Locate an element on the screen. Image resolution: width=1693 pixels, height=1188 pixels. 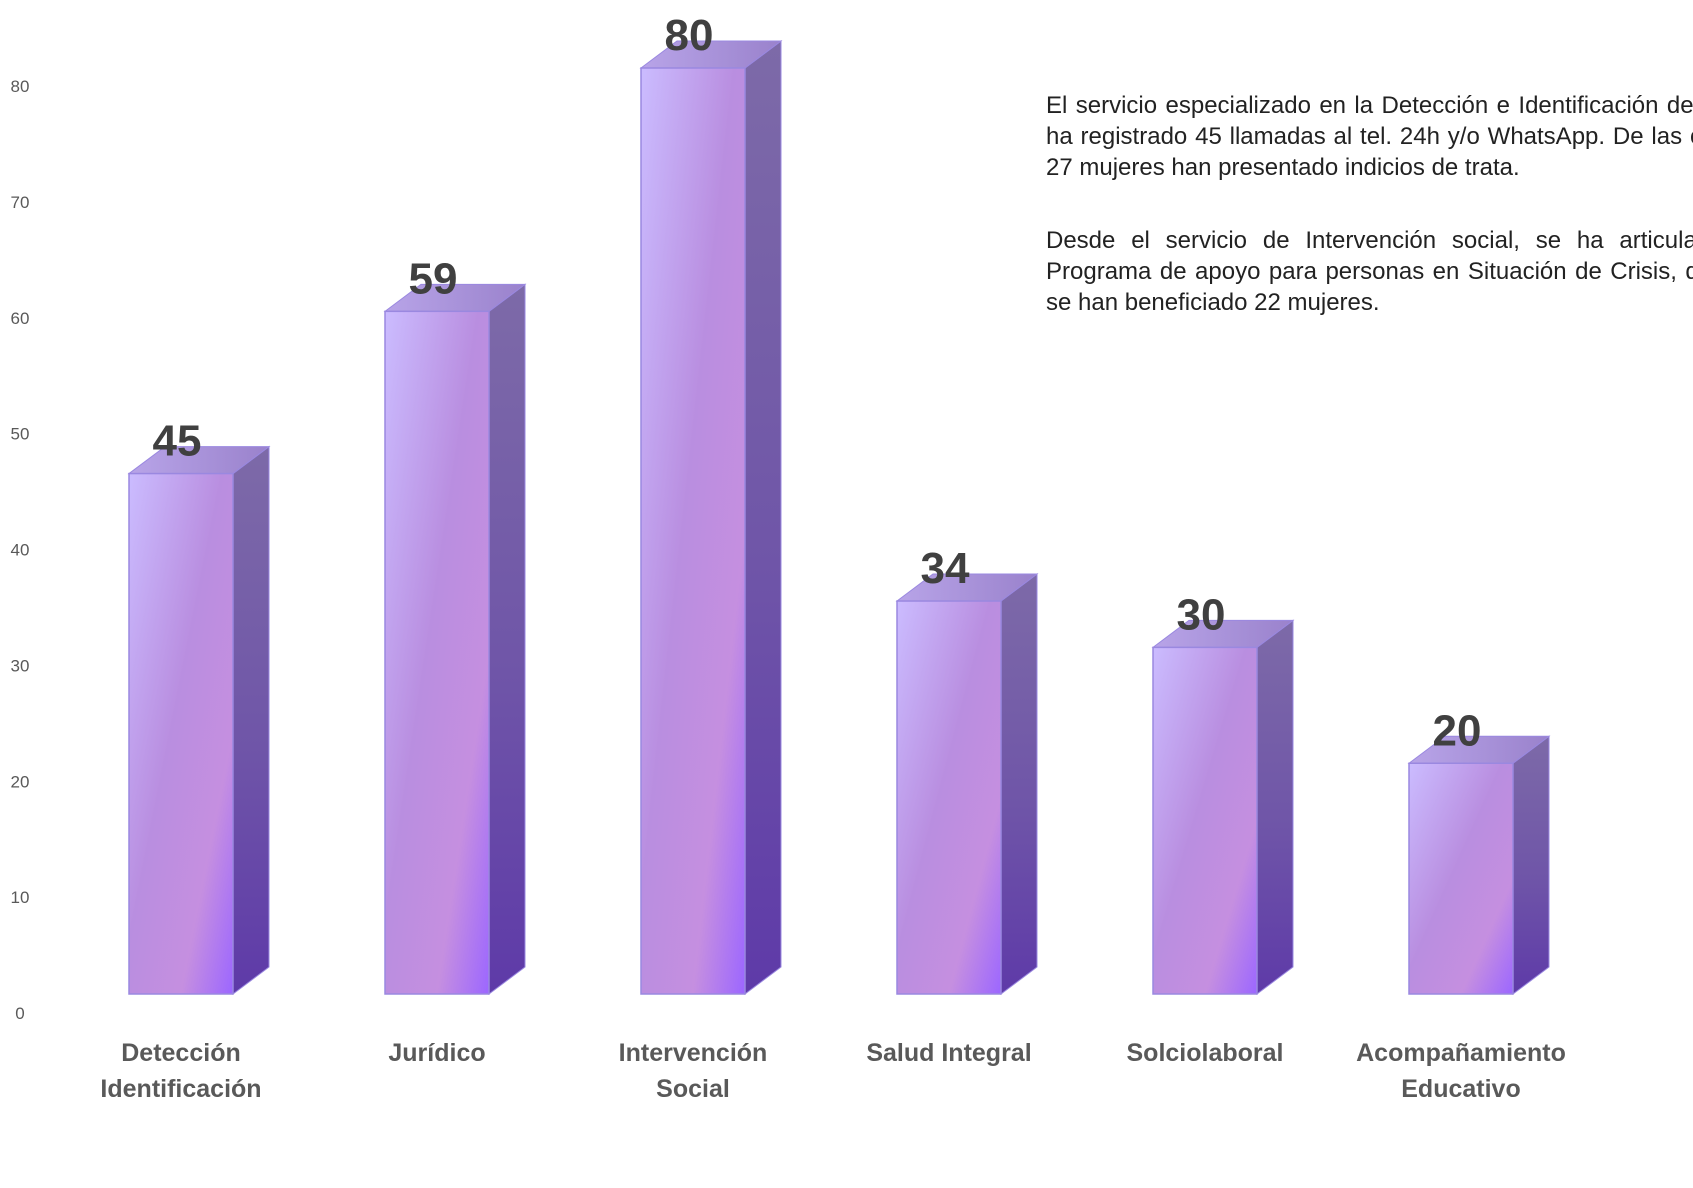
value-label: 20 is located at coordinates (1457, 730).